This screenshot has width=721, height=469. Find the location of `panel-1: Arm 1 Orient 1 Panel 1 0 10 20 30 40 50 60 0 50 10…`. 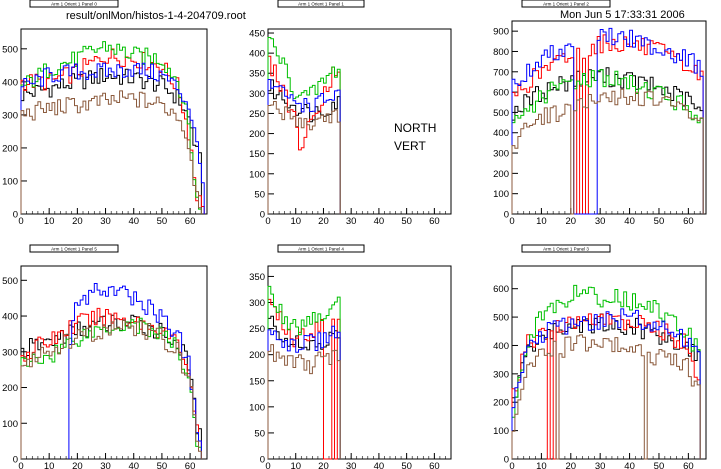

panel-1: Arm 1 Orient 1 Panel 1 0 10 20 30 40 50 60 0 50 10… is located at coordinates (350, 113).